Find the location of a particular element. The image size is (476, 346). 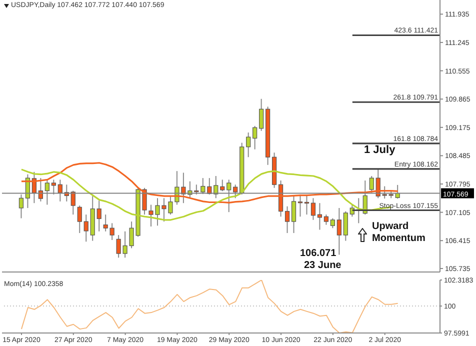

annotation: 1 July is located at coordinates (380, 150).